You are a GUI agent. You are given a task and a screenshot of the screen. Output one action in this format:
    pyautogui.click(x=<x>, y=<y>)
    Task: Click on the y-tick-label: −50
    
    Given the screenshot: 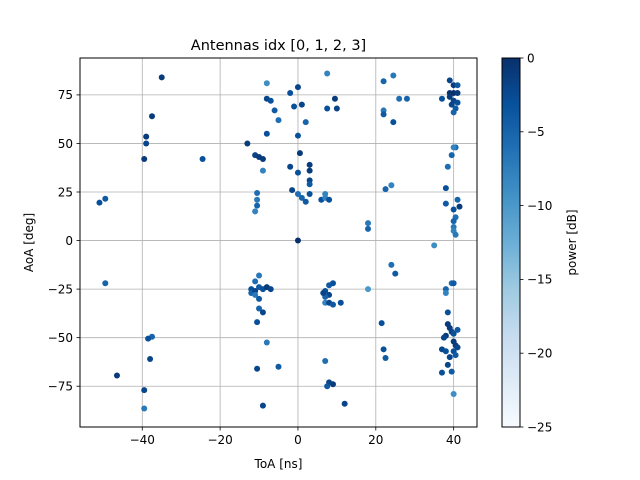 What is the action you would take?
    pyautogui.click(x=60, y=338)
    